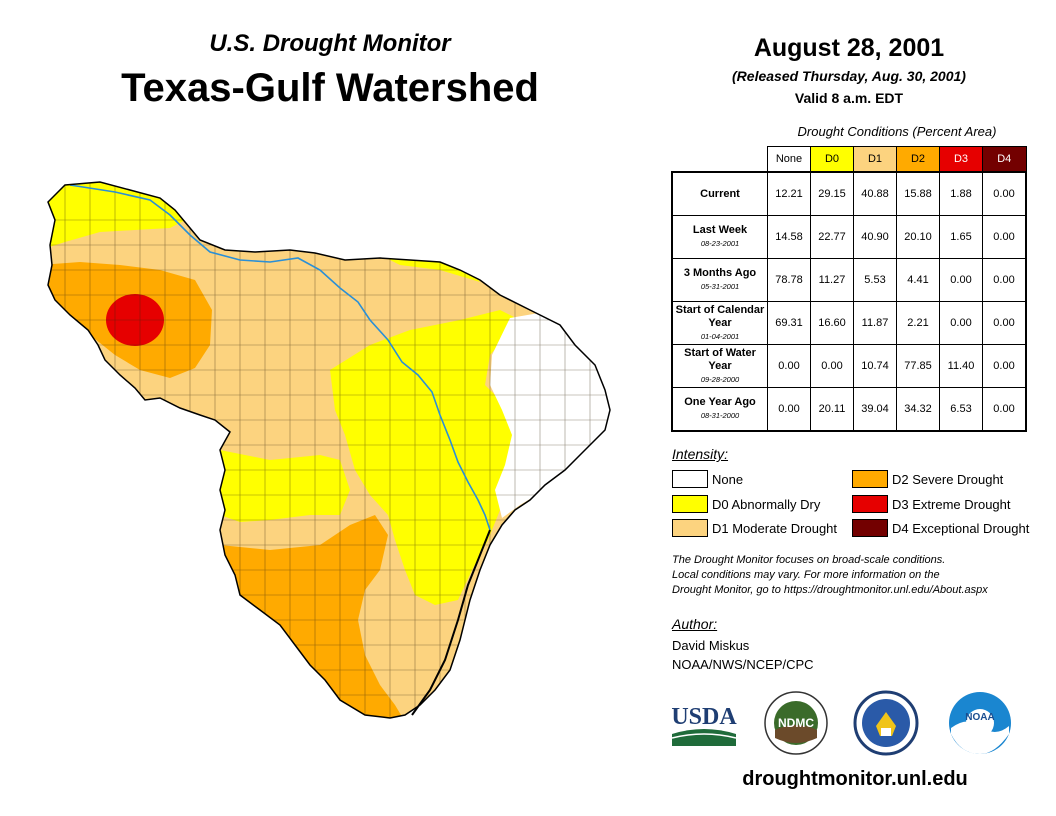  I want to click on header-d1: D1, so click(875, 159).